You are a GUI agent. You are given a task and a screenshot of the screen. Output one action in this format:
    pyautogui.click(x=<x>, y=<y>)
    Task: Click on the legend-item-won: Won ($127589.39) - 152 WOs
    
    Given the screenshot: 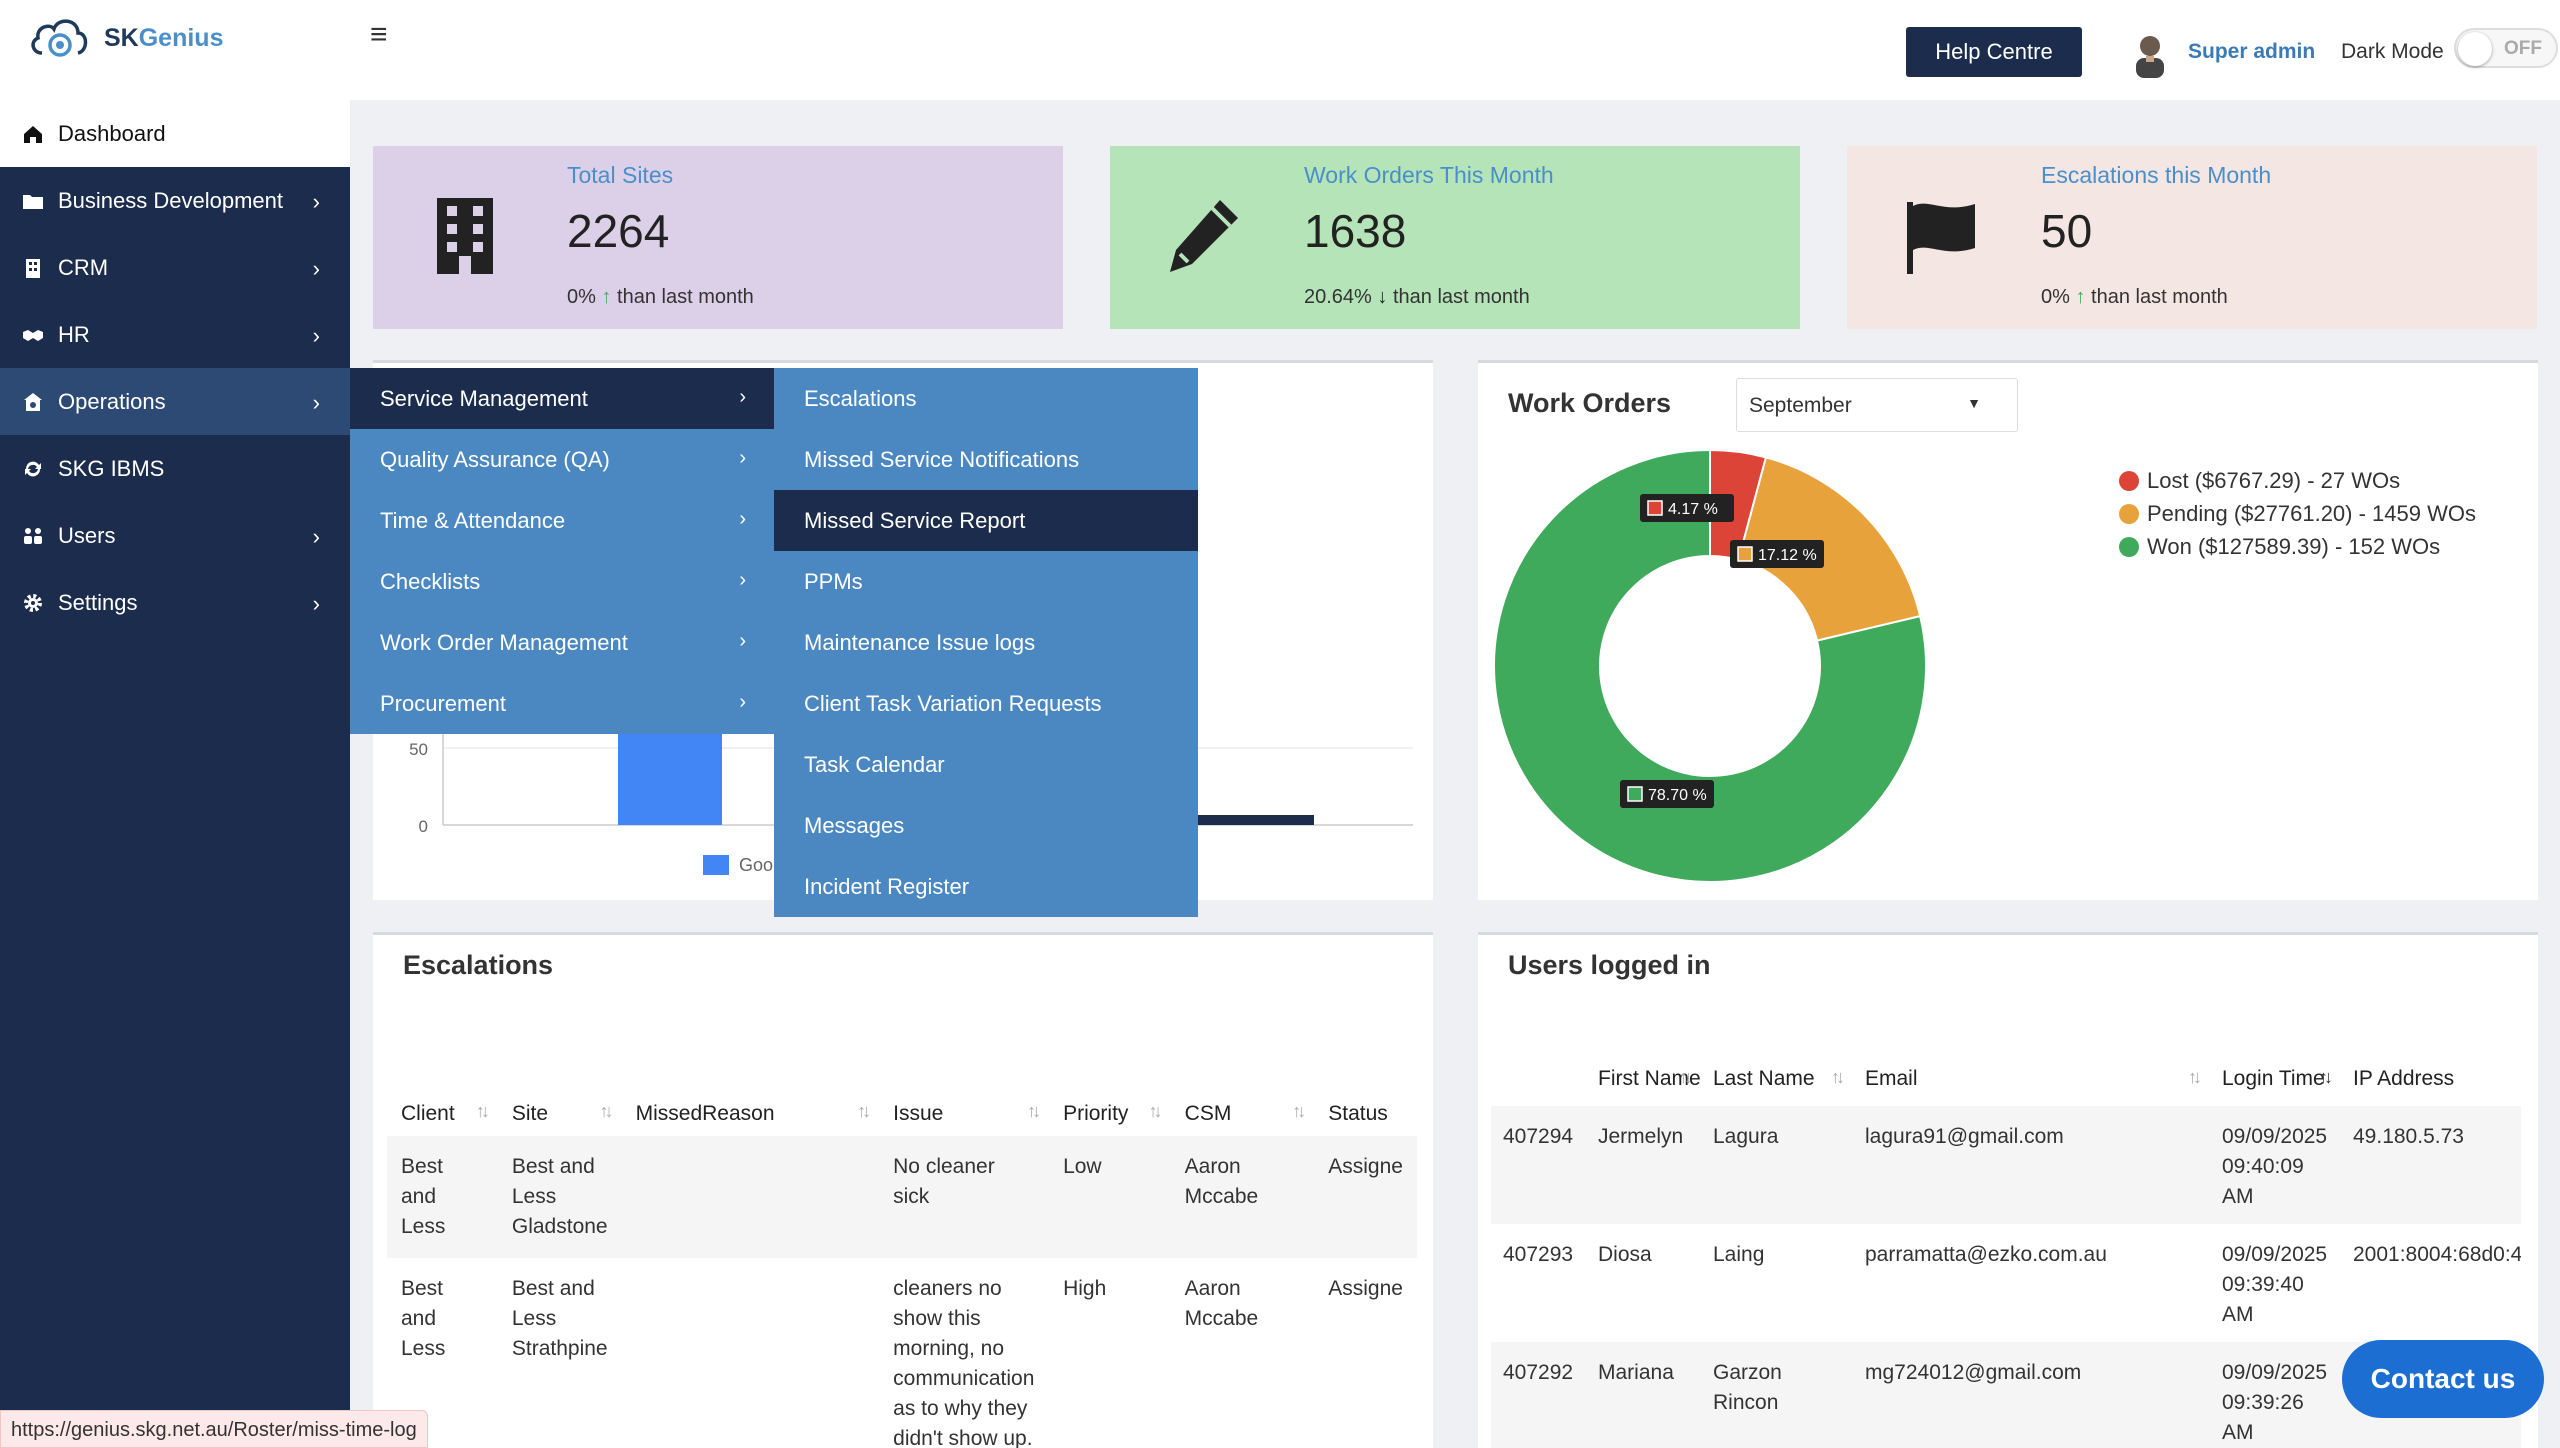 What is the action you would take?
    pyautogui.click(x=2297, y=546)
    